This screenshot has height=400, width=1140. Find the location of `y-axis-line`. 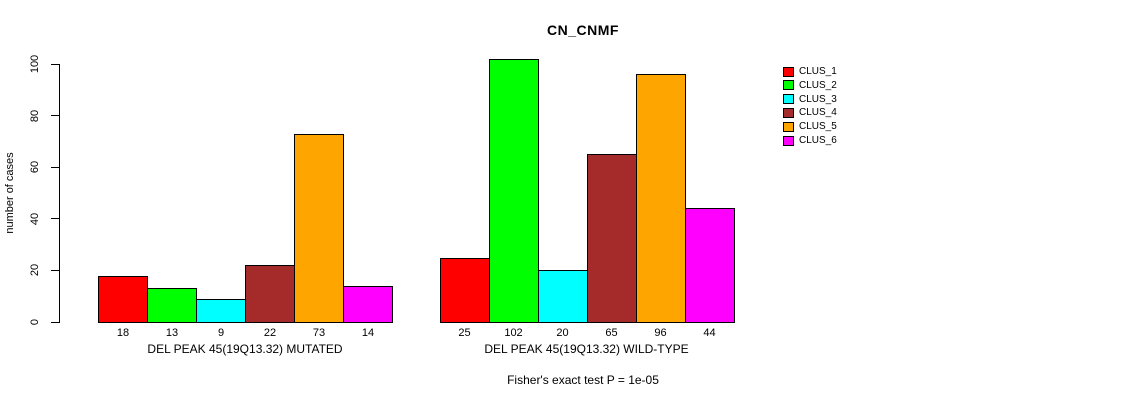

y-axis-line is located at coordinates (59, 193).